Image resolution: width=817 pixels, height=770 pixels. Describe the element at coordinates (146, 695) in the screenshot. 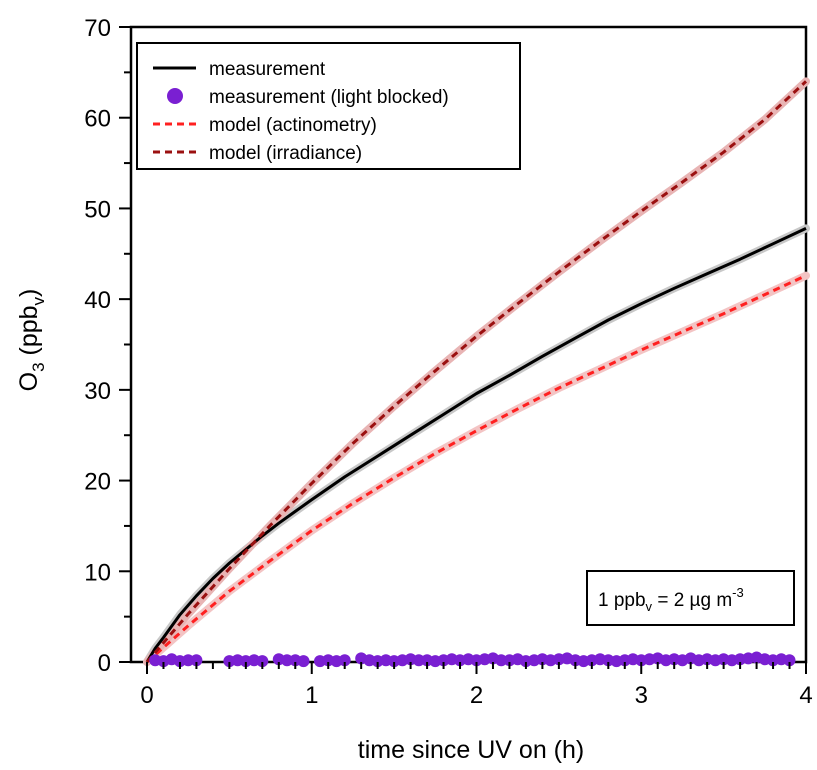

I see `x-tick-label: 0` at that location.